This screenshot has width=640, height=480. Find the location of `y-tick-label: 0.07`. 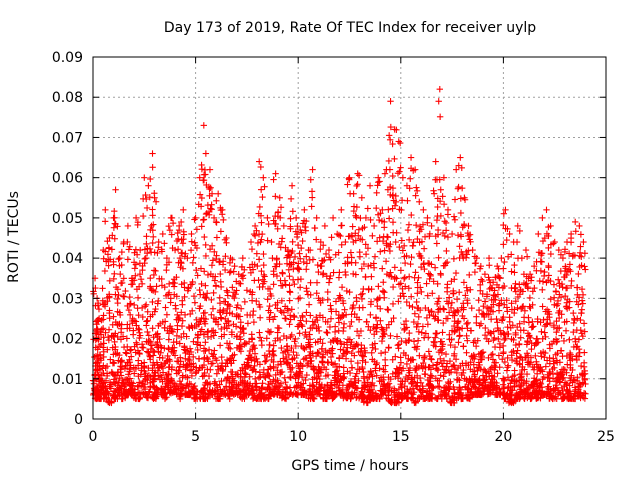

y-tick-label: 0.07 is located at coordinates (67, 138).